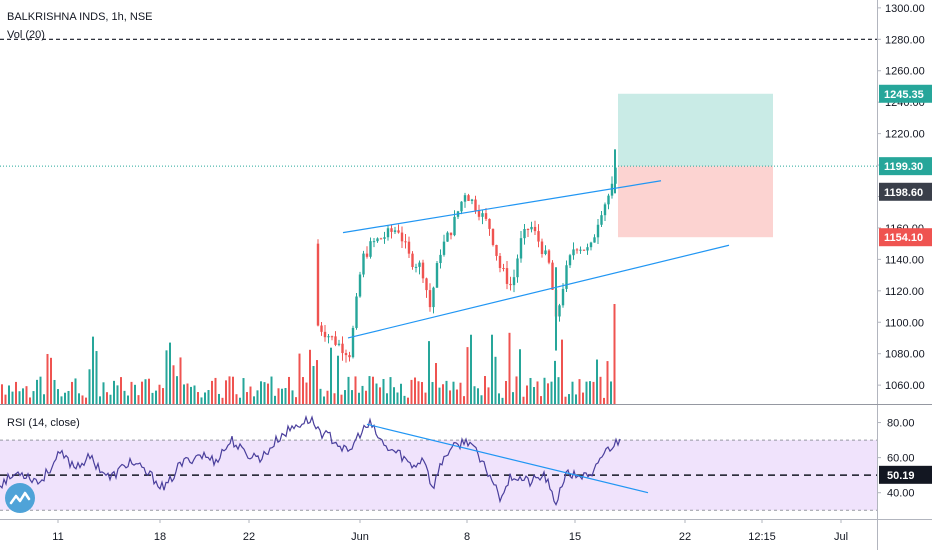  Describe the element at coordinates (905, 191) in the screenshot. I see `price-badge` at that location.